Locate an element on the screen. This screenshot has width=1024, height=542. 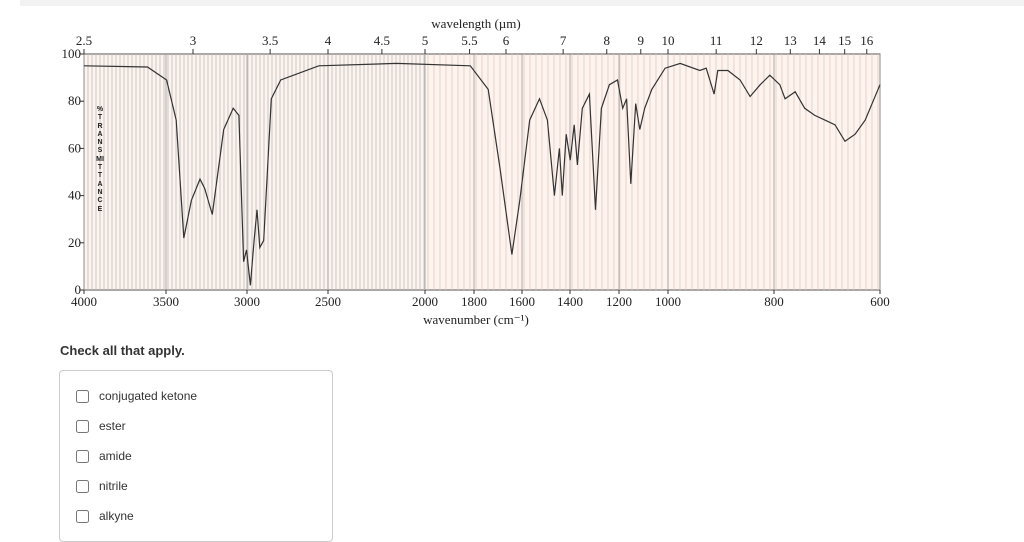
x-tick-label: 1200 is located at coordinates (619, 301).